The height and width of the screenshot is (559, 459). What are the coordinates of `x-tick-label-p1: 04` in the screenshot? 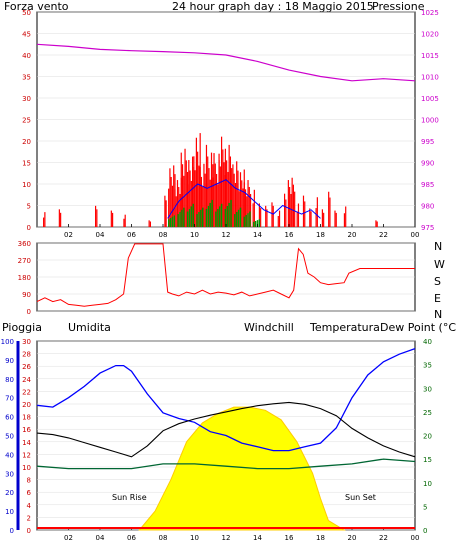 It's located at (100, 235).